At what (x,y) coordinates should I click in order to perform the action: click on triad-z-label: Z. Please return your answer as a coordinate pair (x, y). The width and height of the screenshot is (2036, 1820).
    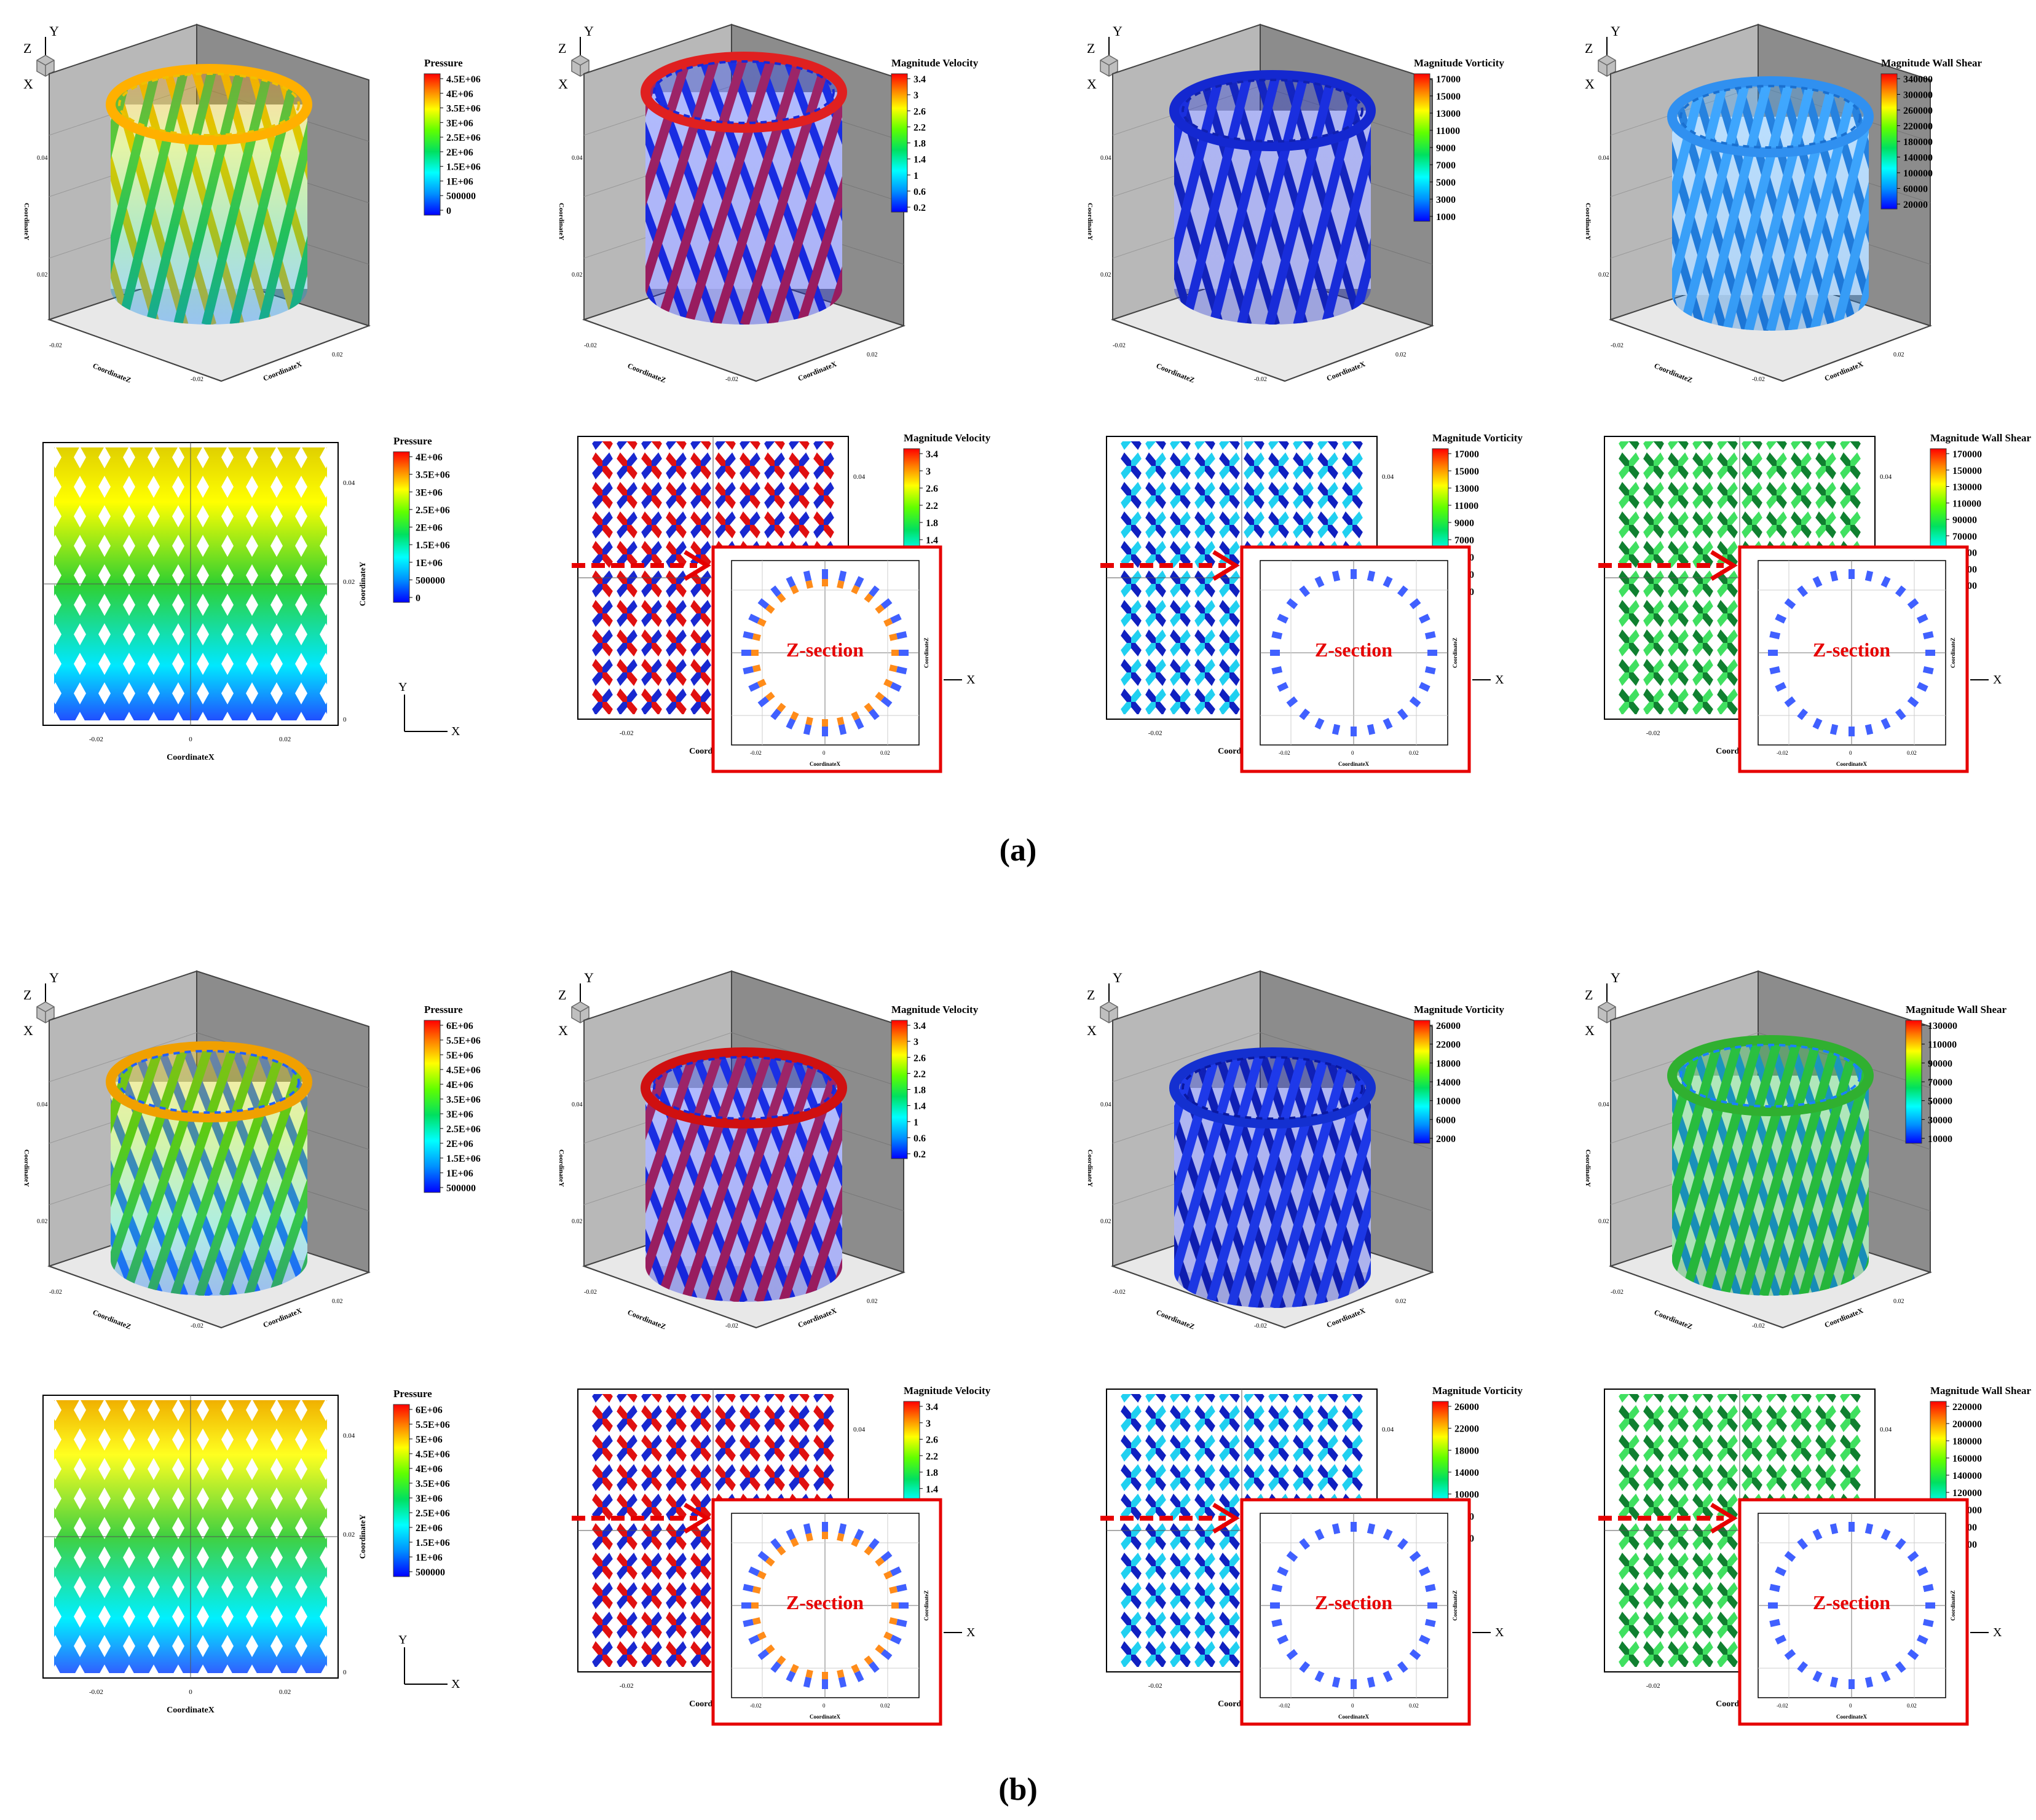
    Looking at the image, I should click on (27, 995).